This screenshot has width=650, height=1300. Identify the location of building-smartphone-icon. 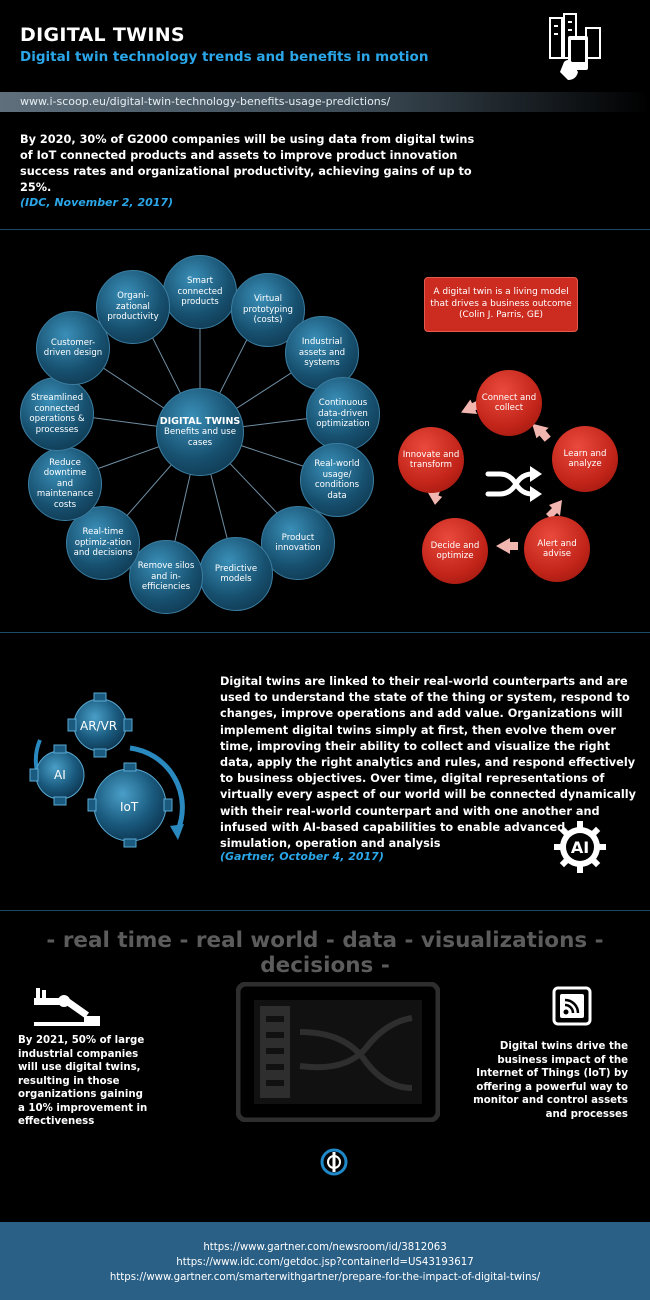
(575, 46).